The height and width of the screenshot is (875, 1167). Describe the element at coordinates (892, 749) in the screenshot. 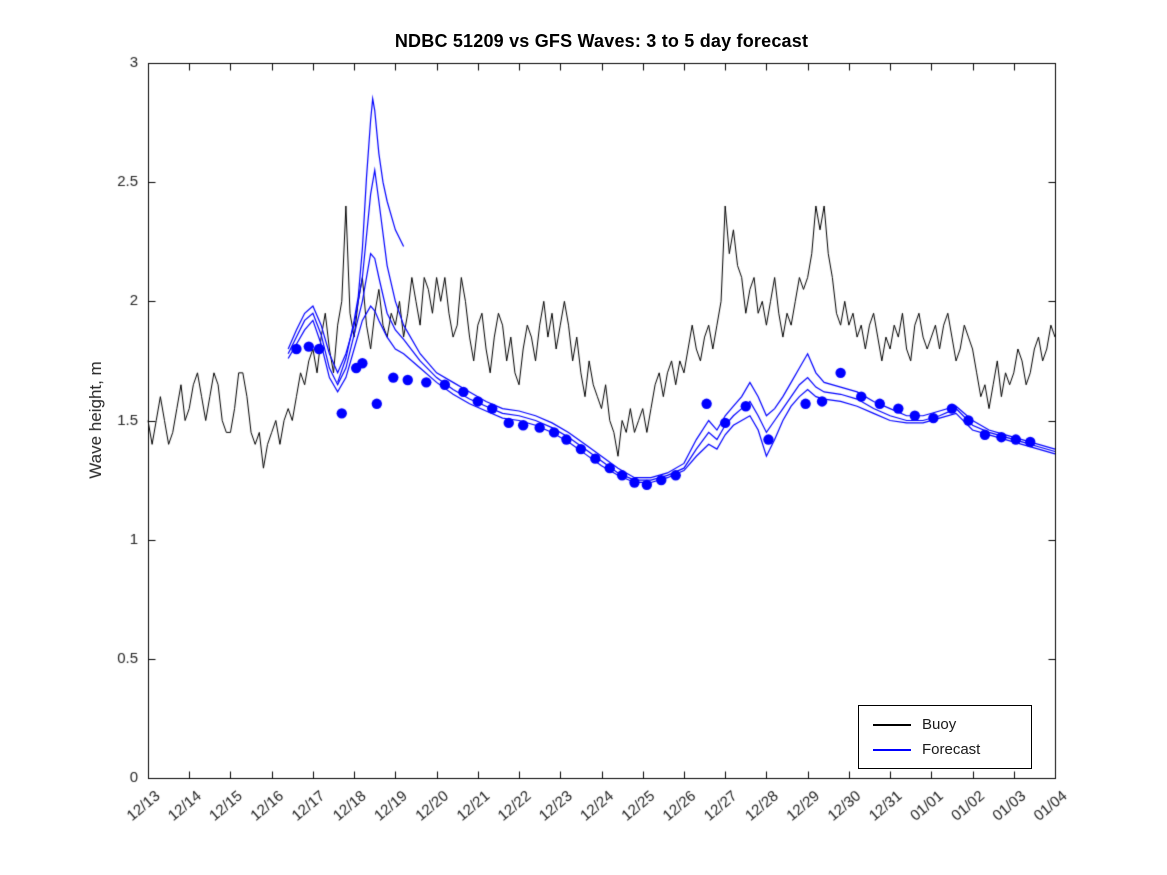

I see `forecast-line-swatch` at that location.